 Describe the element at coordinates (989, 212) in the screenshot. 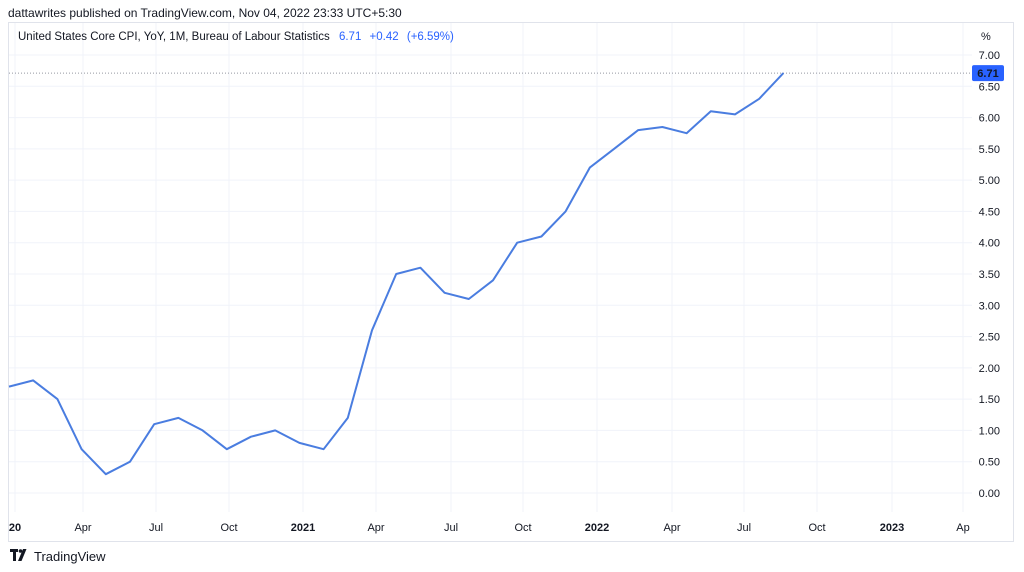

I see `y-tick-label: 4.50` at that location.